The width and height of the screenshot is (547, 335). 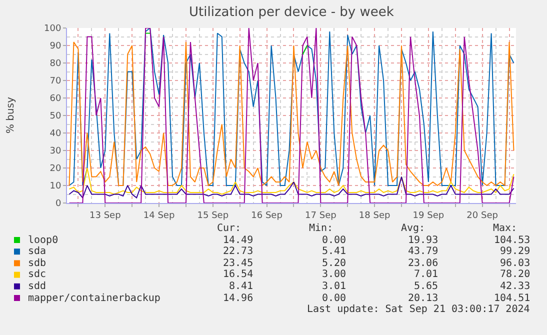 I want to click on text: 3.01, so click(x=334, y=286).